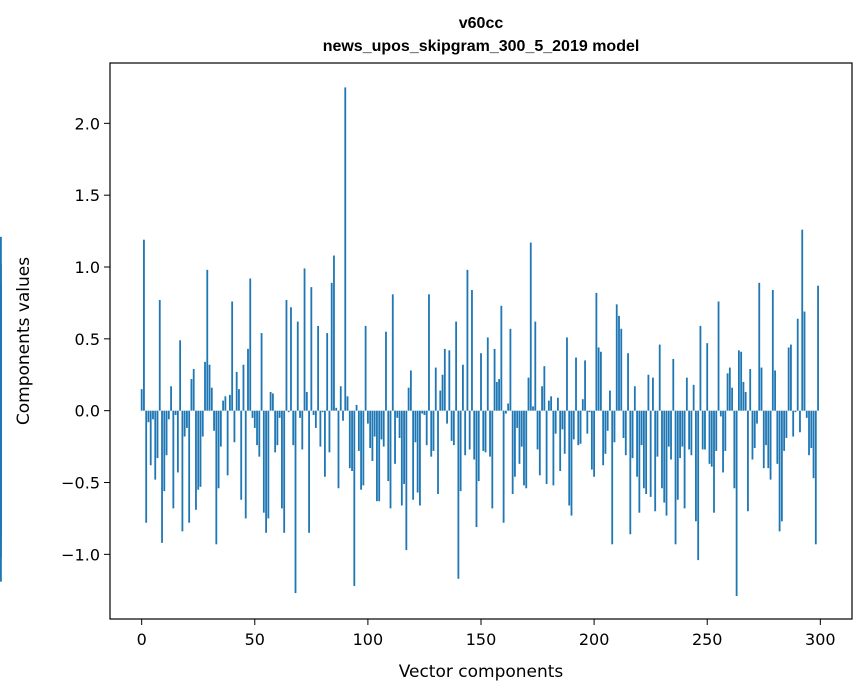  I want to click on y-tick-label: −1.0, so click(80, 554).